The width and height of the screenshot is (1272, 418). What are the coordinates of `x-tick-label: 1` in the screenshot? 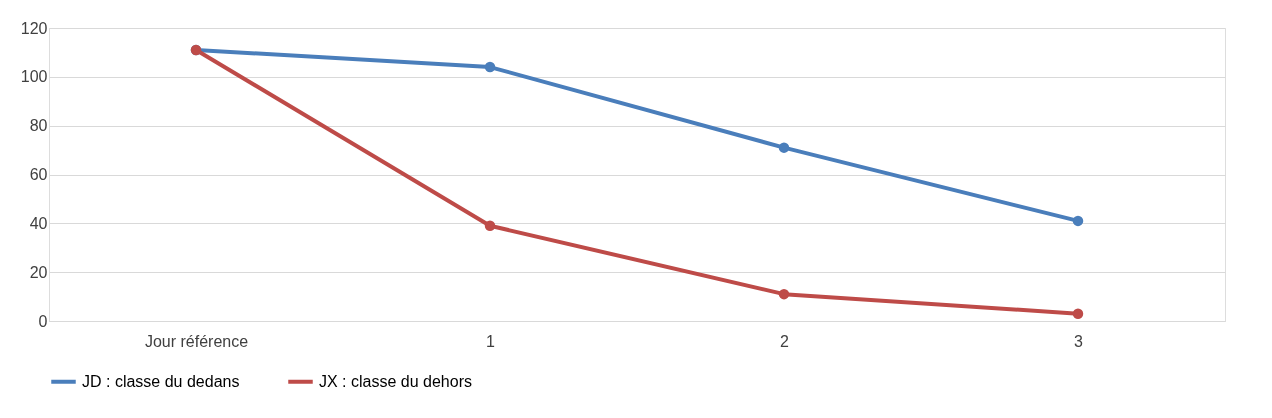 It's located at (491, 341).